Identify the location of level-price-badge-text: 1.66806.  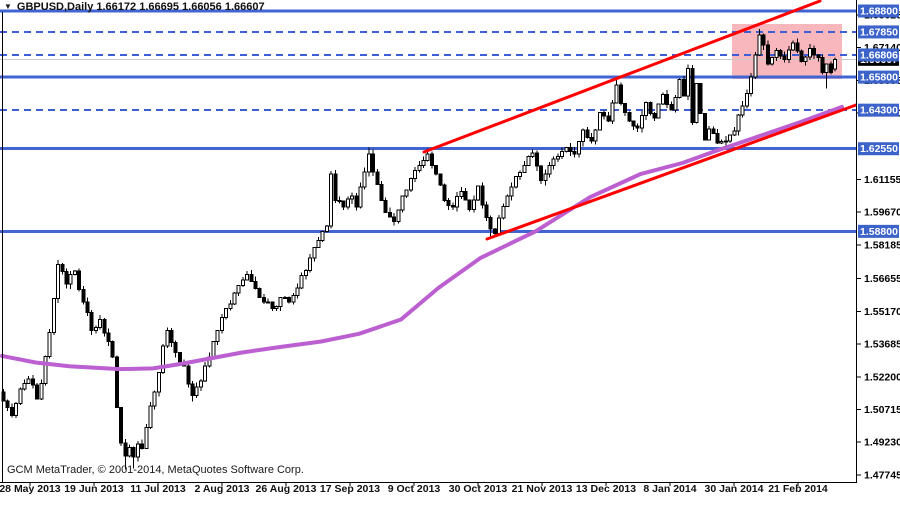
(879, 55).